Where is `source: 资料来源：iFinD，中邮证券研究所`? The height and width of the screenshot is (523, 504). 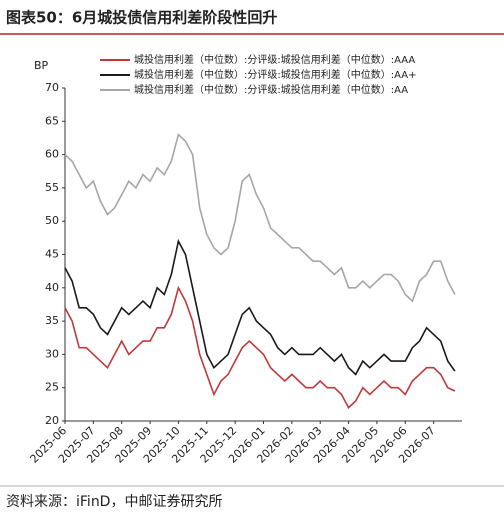 source: 资料来源：iFinD，中邮证券研究所 is located at coordinates (114, 502).